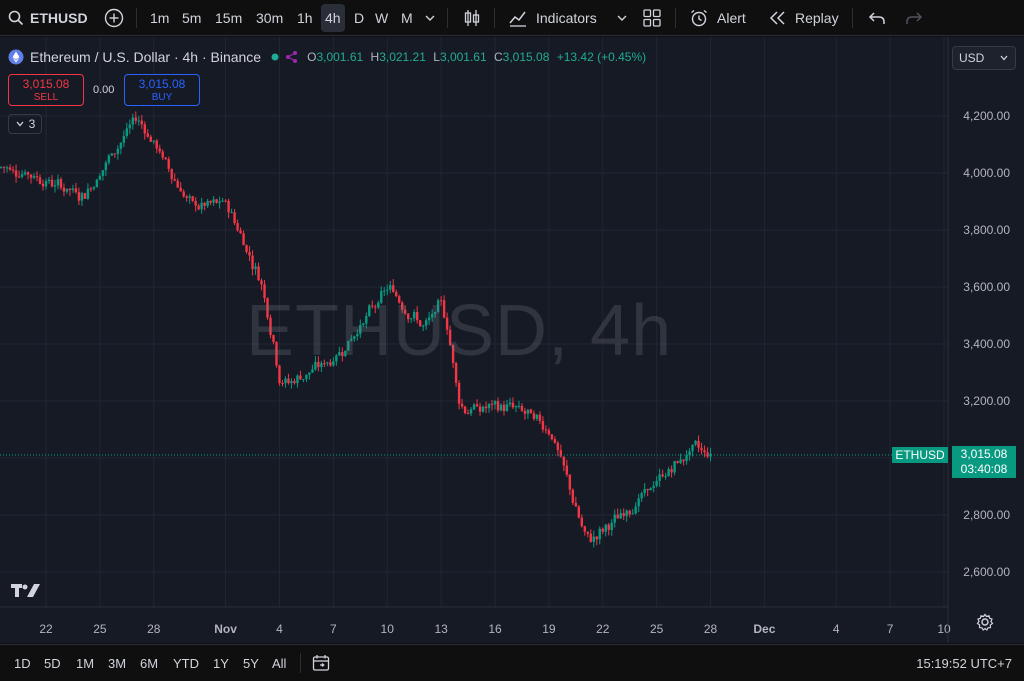 This screenshot has height=681, width=1024. Describe the element at coordinates (114, 18) in the screenshot. I see `compare-button` at that location.